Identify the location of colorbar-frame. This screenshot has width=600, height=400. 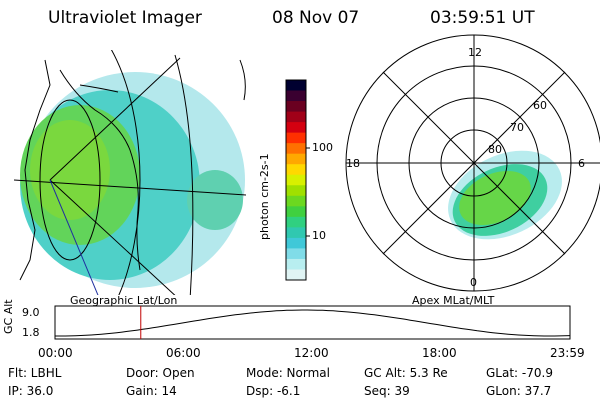
(296, 180).